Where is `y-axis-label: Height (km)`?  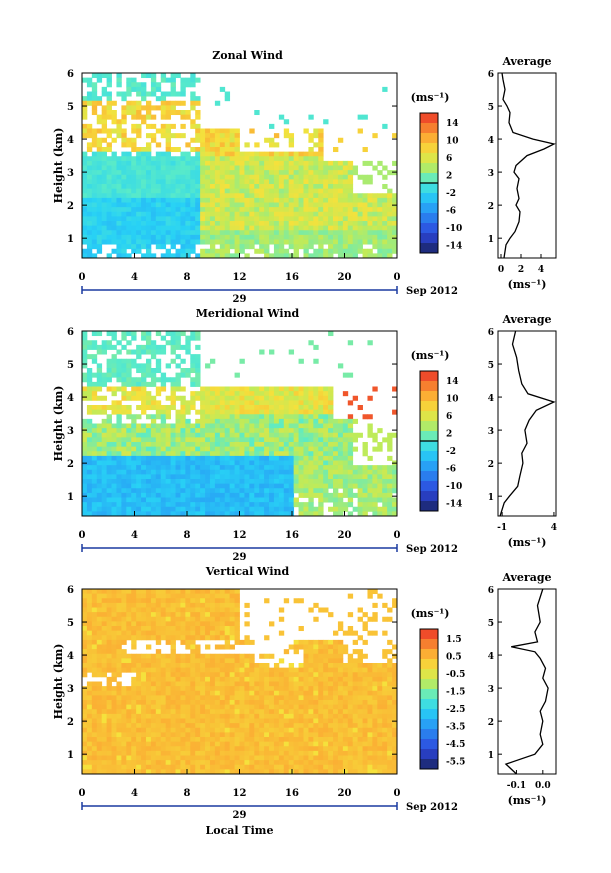
y-axis-label: Height (km) is located at coordinates (58, 424).